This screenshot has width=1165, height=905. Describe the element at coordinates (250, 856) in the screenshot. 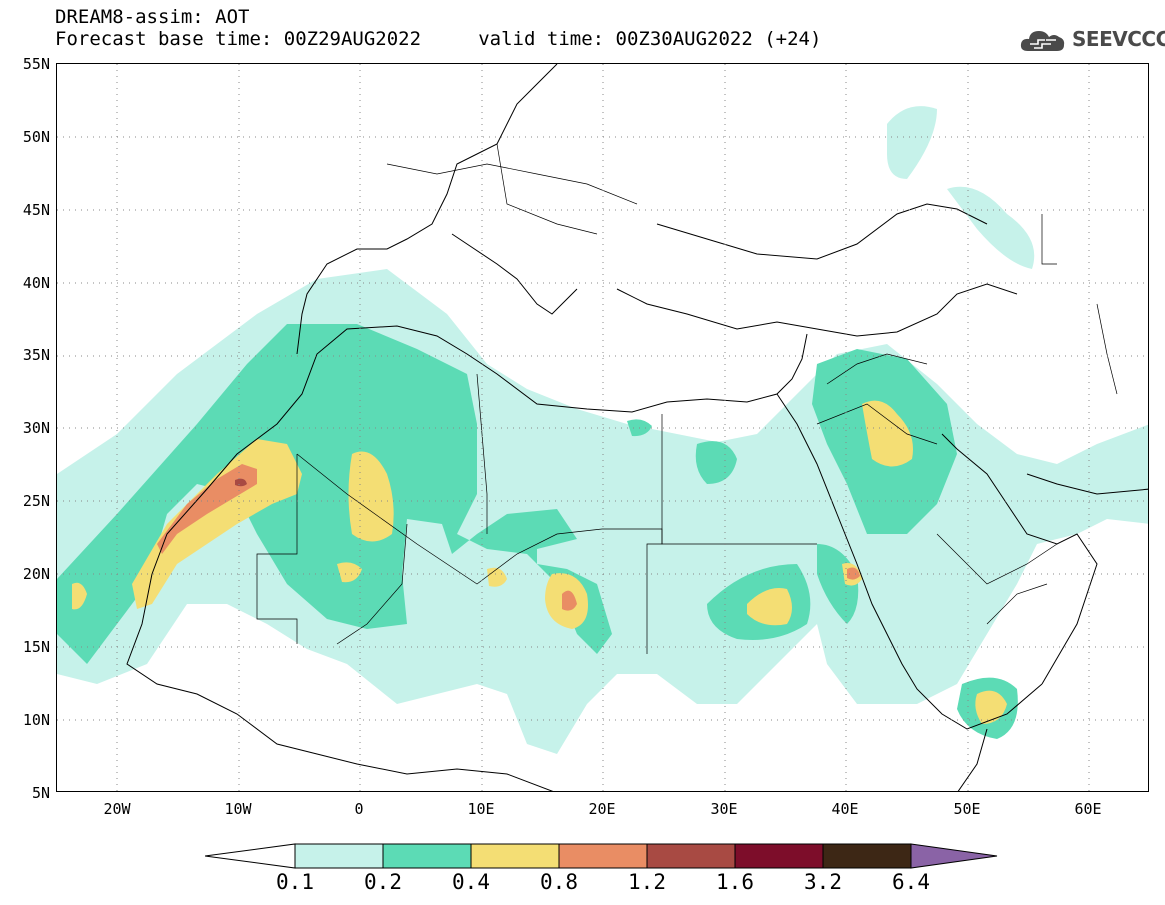

I see `colorbar-under-arrow` at that location.